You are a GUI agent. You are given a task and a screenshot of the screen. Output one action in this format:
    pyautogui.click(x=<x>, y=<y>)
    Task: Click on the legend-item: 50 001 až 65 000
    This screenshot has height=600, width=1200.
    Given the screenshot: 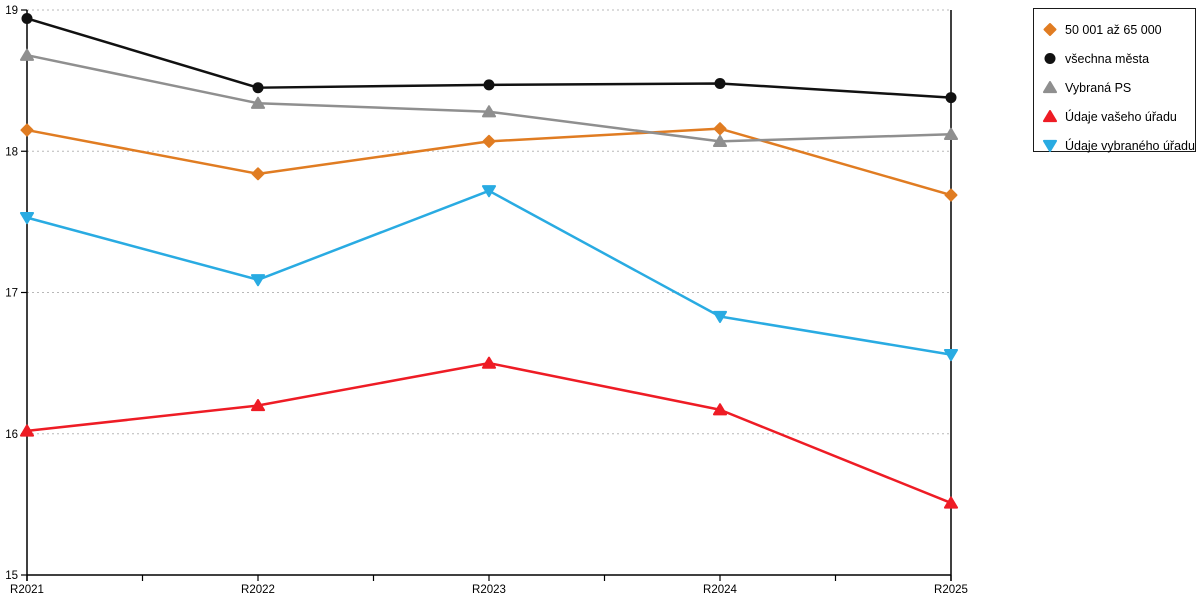 What is the action you would take?
    pyautogui.click(x=1114, y=29)
    